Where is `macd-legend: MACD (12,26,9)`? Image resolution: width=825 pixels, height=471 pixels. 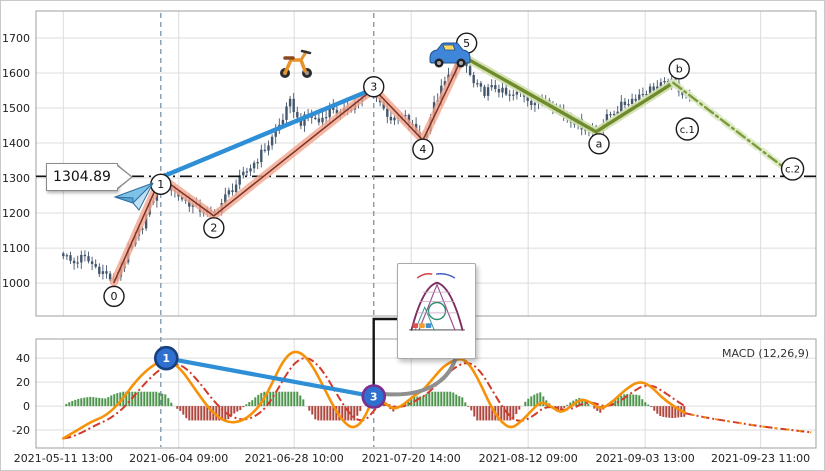 macd-legend: MACD (12,26,9) is located at coordinates (765, 353).